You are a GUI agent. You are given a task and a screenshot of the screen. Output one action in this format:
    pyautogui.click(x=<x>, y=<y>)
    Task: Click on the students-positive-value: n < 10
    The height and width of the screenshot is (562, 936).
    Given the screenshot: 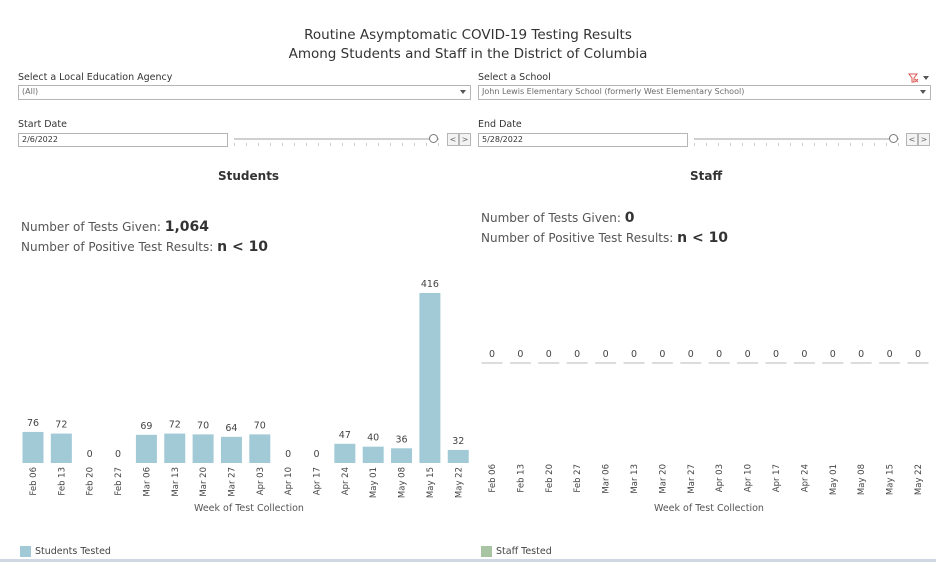 What is the action you would take?
    pyautogui.click(x=243, y=247)
    